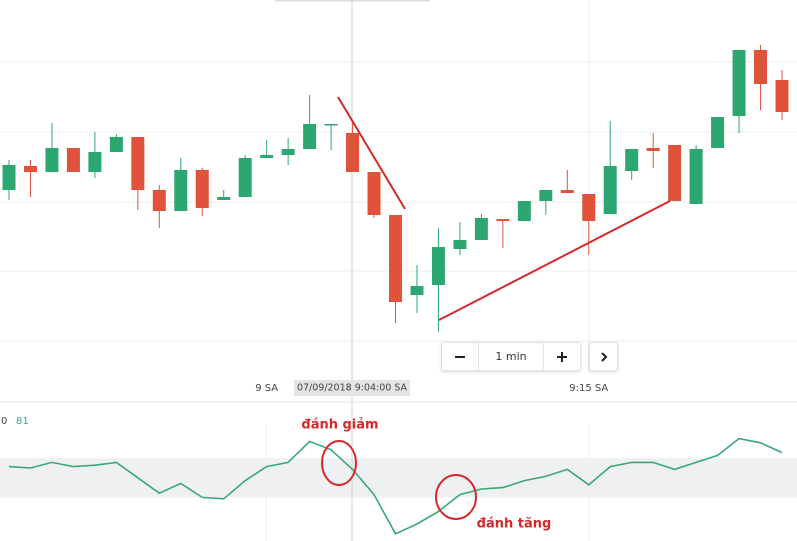  Describe the element at coordinates (398, 478) in the screenshot. I see `indicator-band` at that location.